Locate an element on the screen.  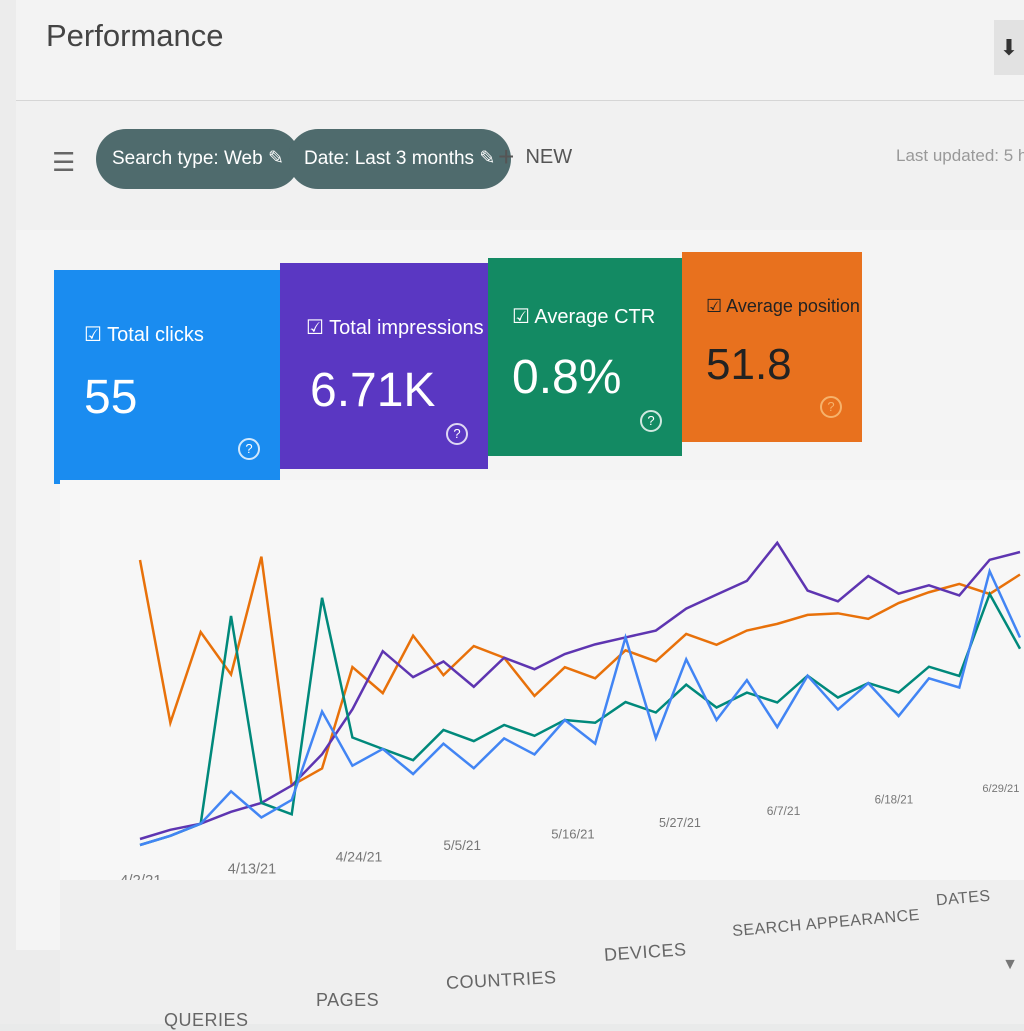
filter-rows-icon: ▼ is located at coordinates (1010, 965).